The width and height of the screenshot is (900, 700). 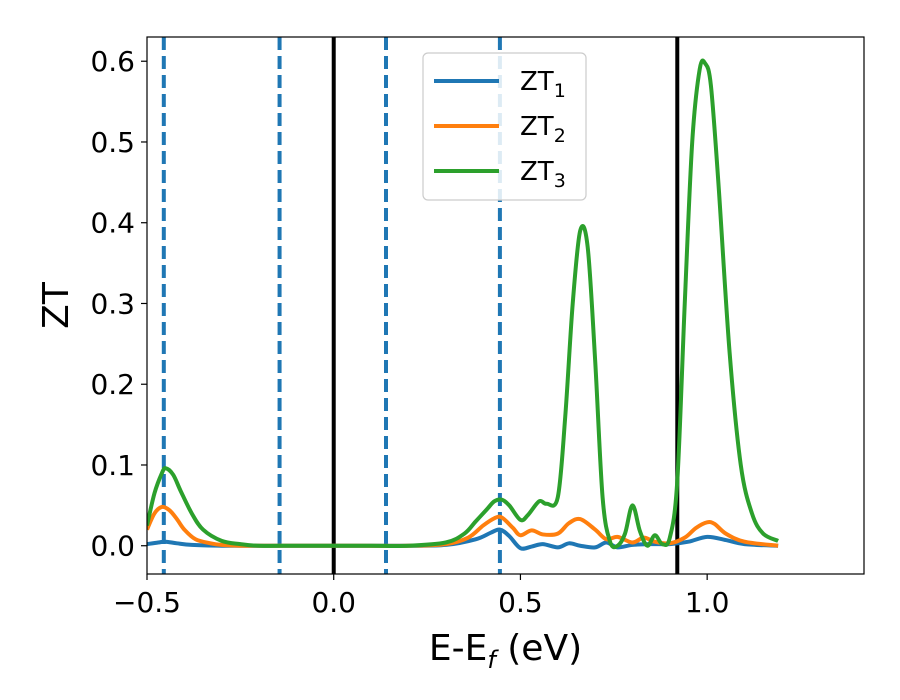 I want to click on legend-label-zt3: ZT3, so click(x=543, y=174).